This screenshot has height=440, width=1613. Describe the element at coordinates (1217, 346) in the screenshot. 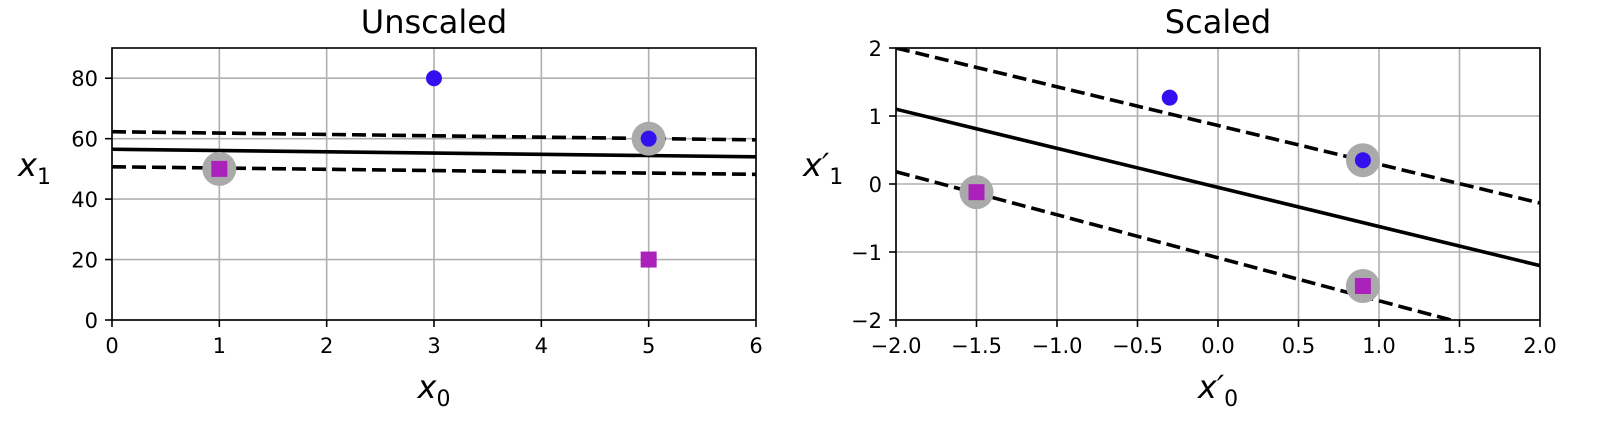

I see `x-tick-label: 0.0` at that location.